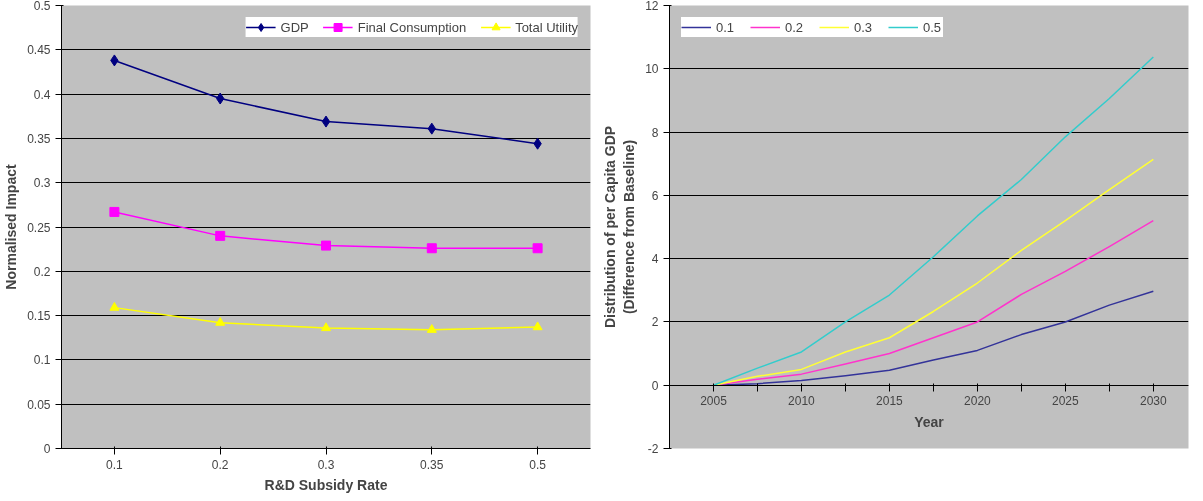 The height and width of the screenshot is (501, 1203). Describe the element at coordinates (39, 50) in the screenshot. I see `y-tick-label: 0.45` at that location.